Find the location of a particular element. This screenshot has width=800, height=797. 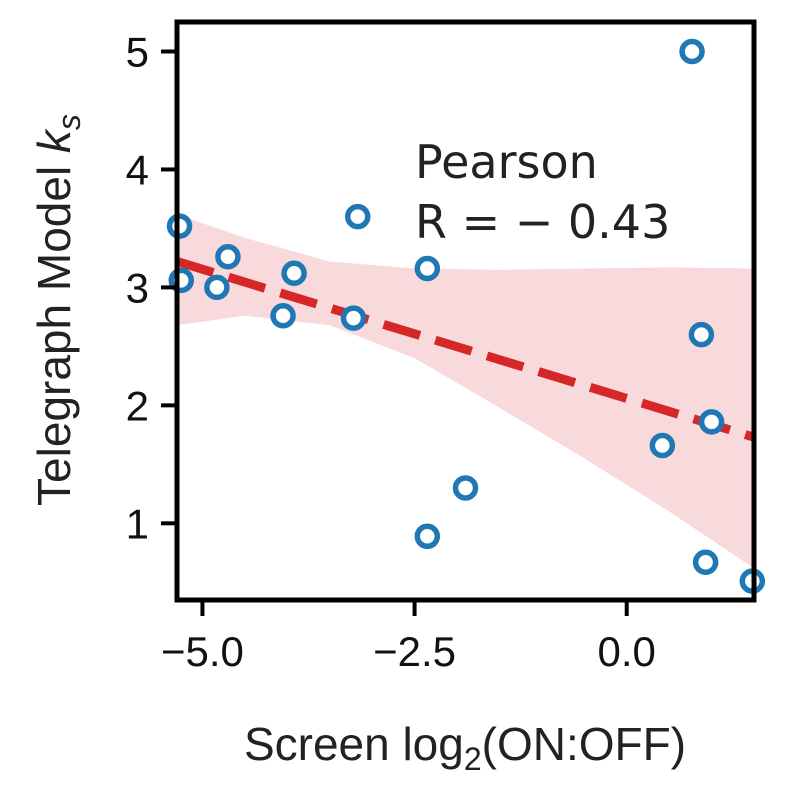

pearson-r-value: R = − 0.43 is located at coordinates (542, 222).